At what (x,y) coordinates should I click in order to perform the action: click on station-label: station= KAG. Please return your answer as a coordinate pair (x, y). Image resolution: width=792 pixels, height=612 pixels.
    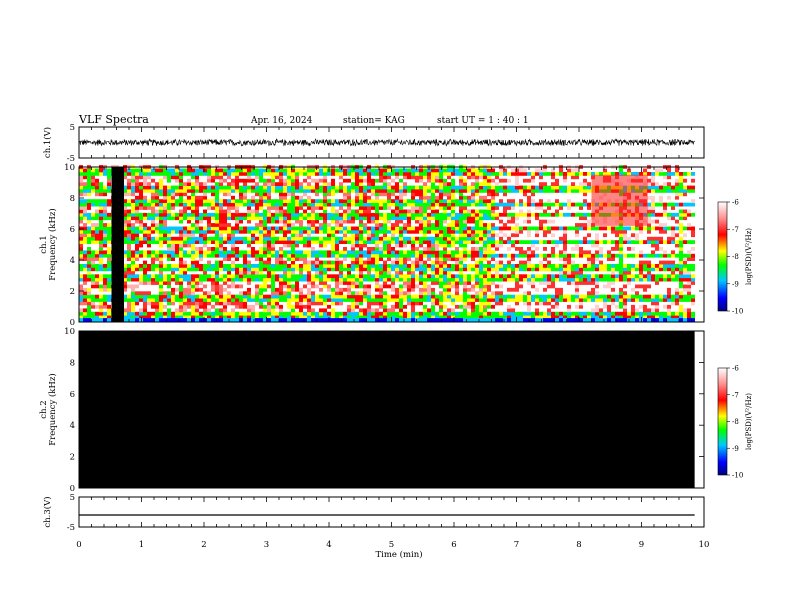
    Looking at the image, I should click on (374, 121).